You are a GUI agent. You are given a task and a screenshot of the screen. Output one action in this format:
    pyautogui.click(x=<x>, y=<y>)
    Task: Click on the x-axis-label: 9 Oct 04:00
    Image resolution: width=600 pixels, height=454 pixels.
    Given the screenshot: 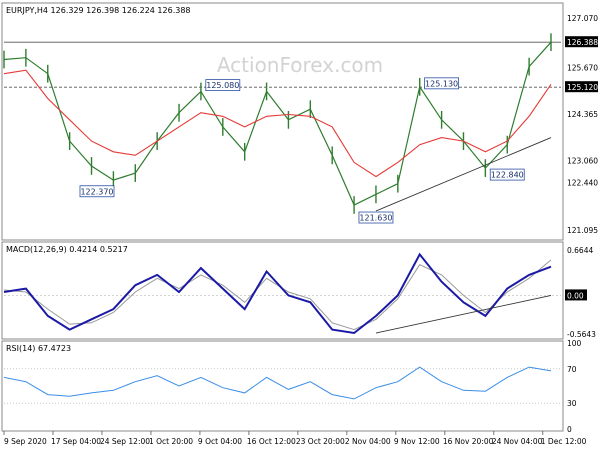 What is the action you would take?
    pyautogui.click(x=220, y=441)
    